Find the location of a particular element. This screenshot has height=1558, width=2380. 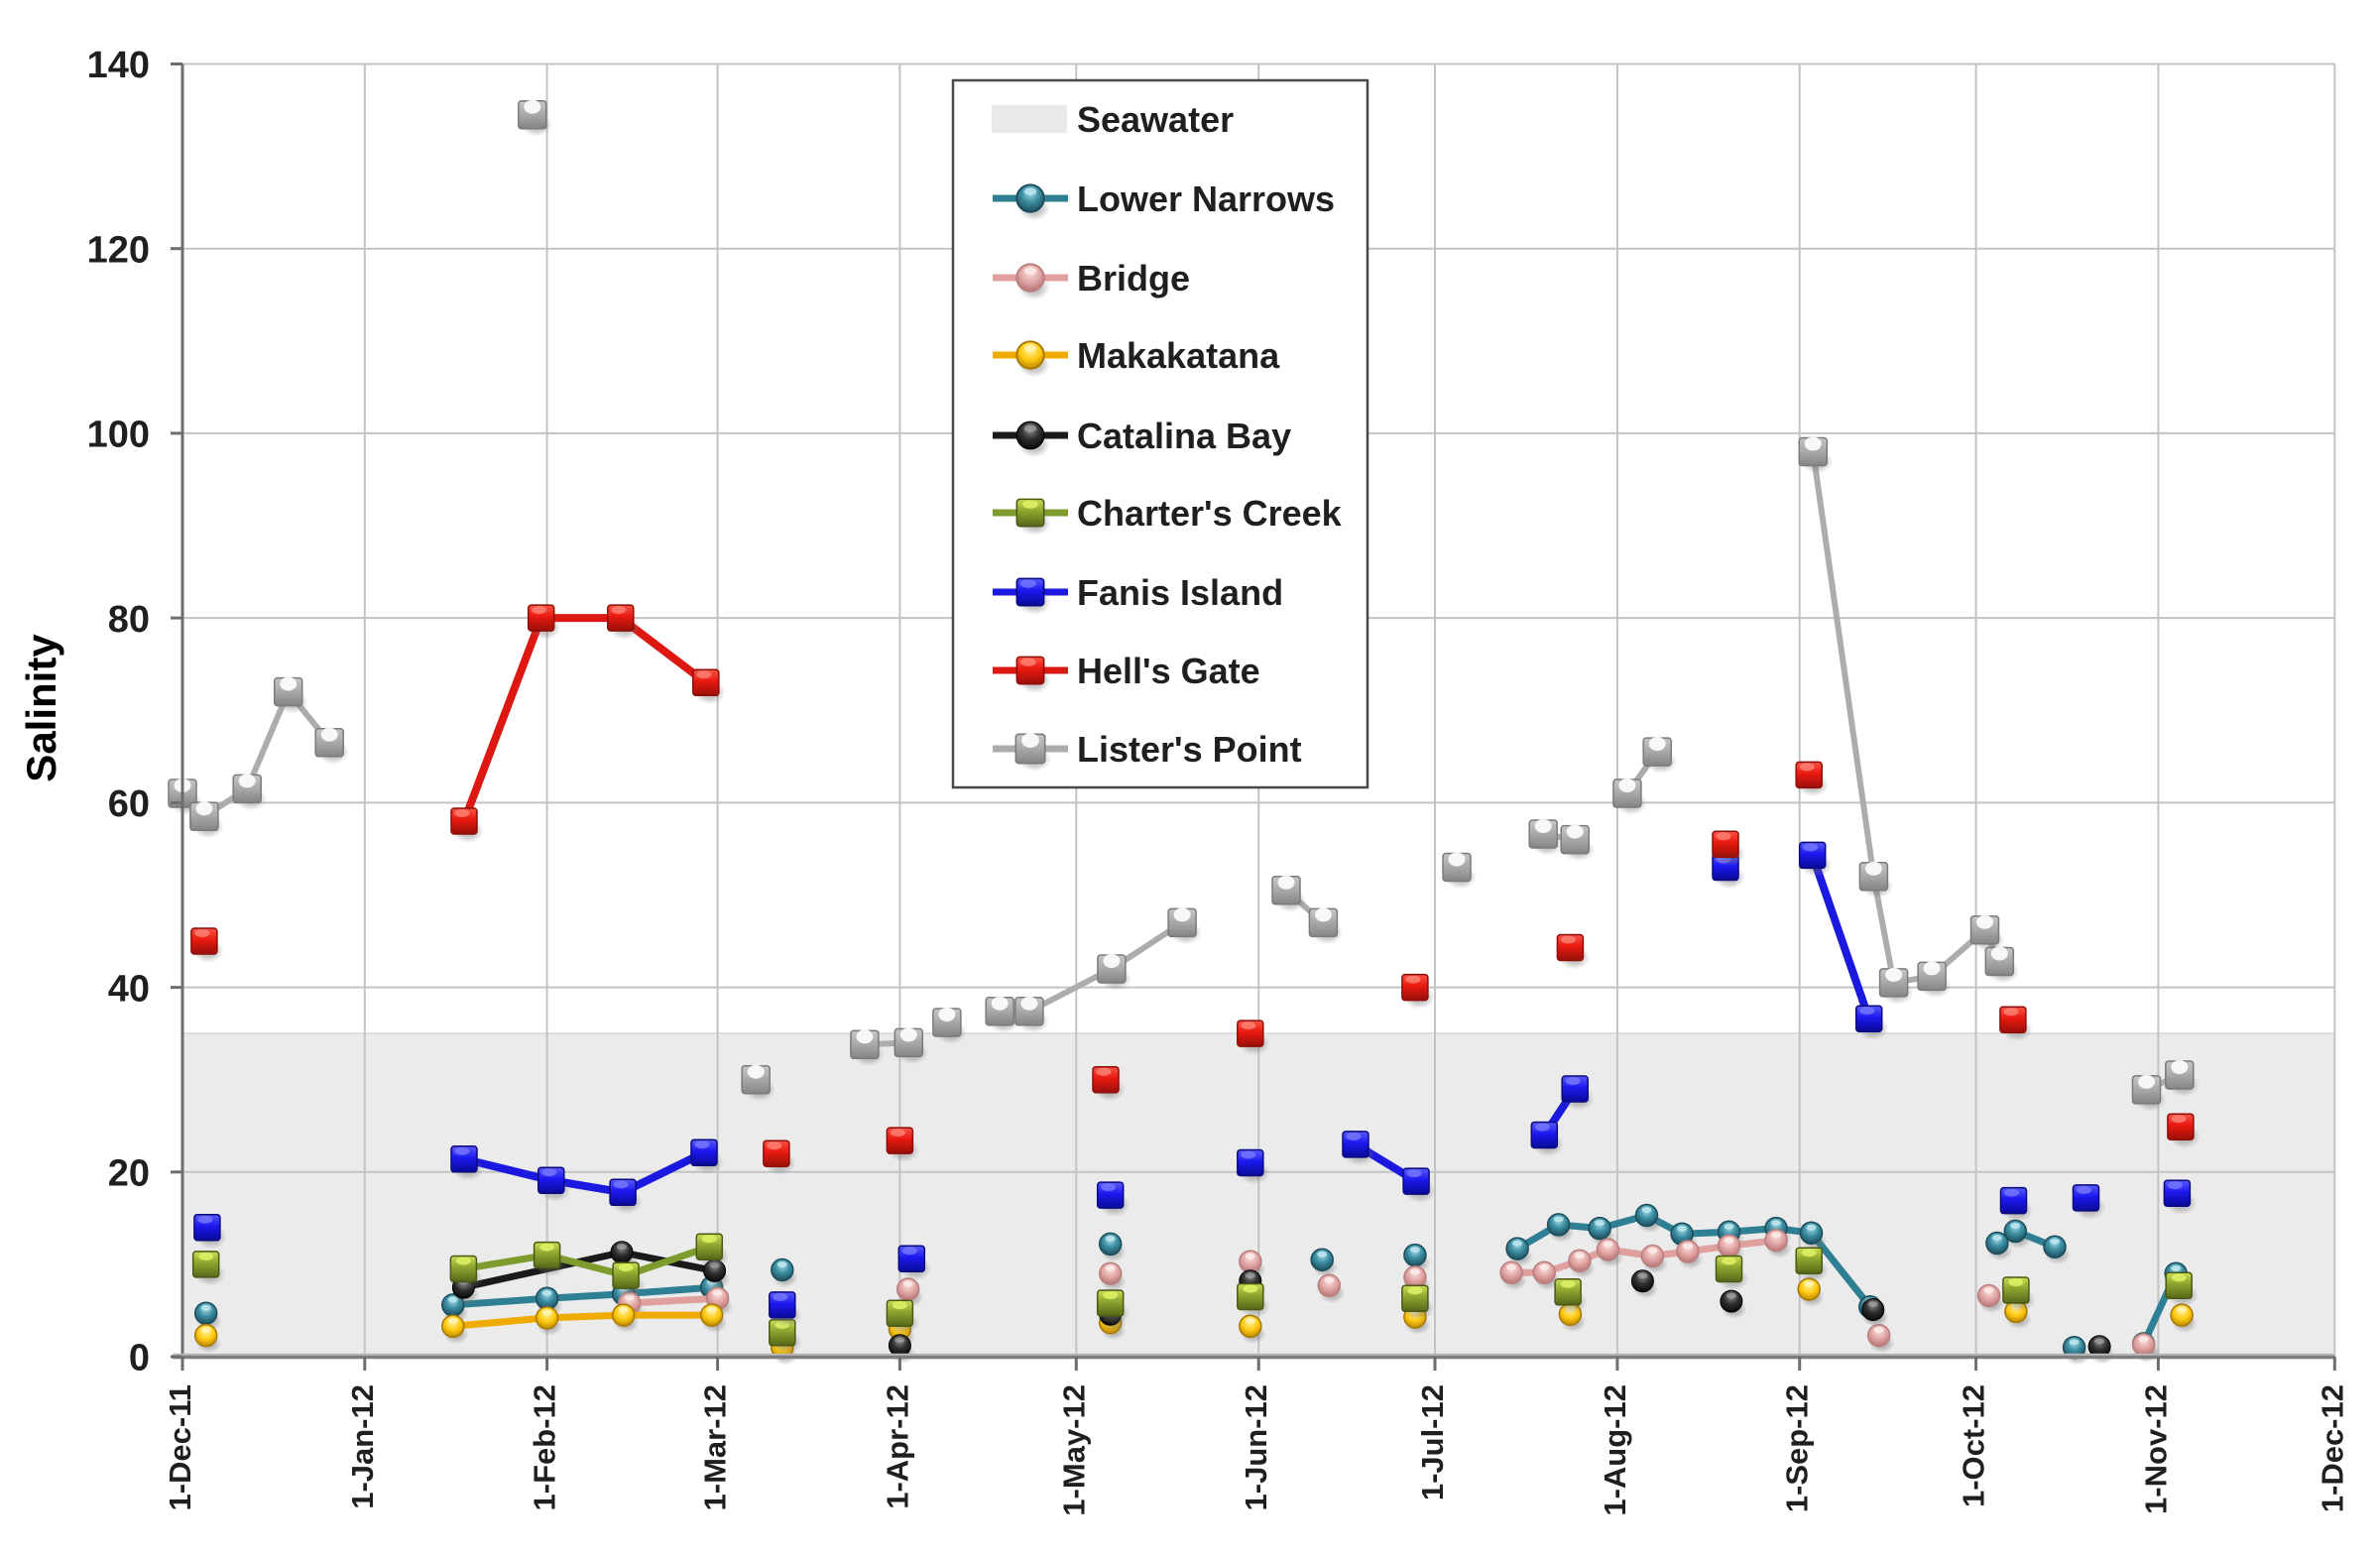

svg-text: 120 is located at coordinates (118, 250).